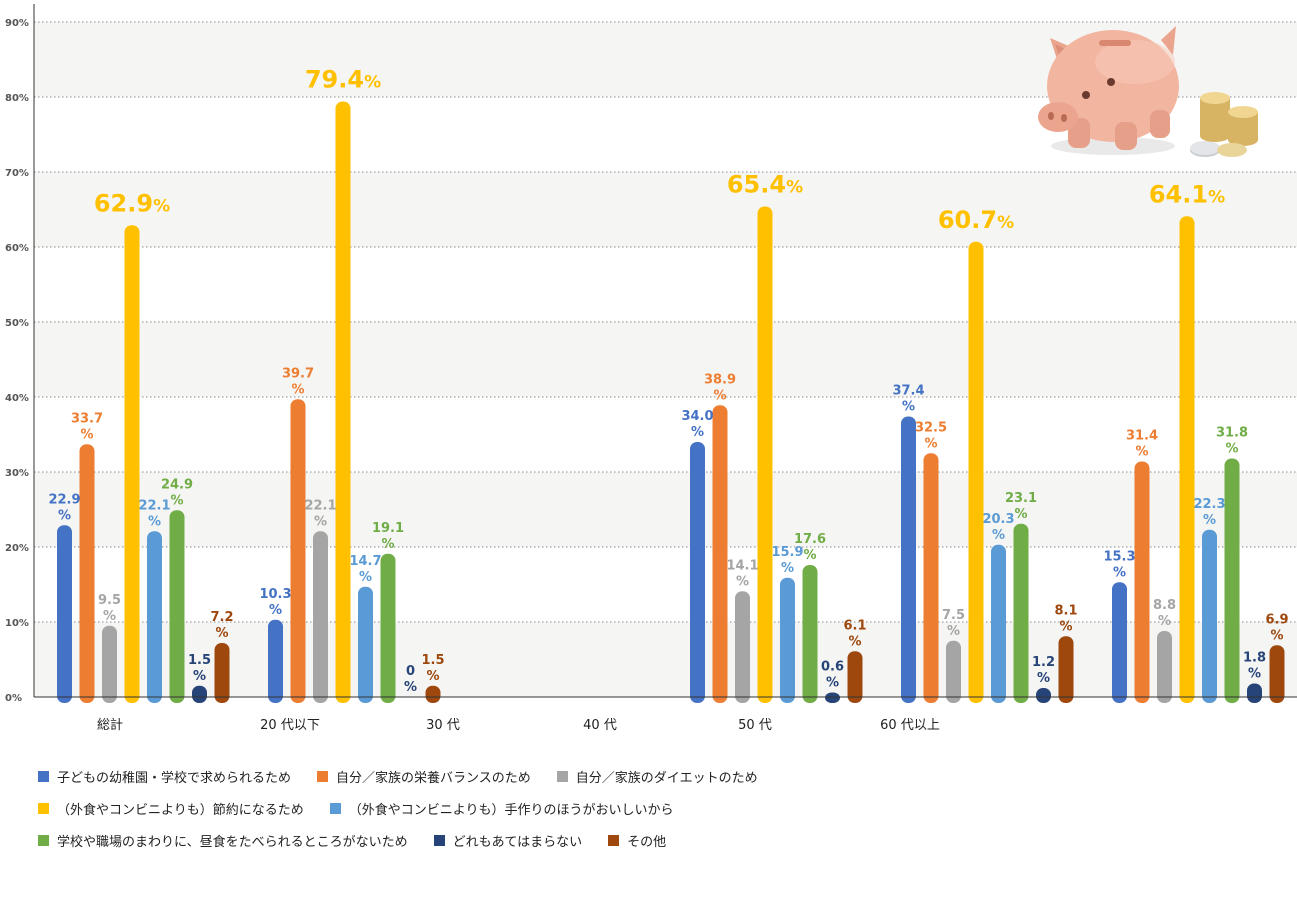 This screenshot has width=1297, height=903. I want to click on data-label-highlight: 65.4%, so click(765, 185).